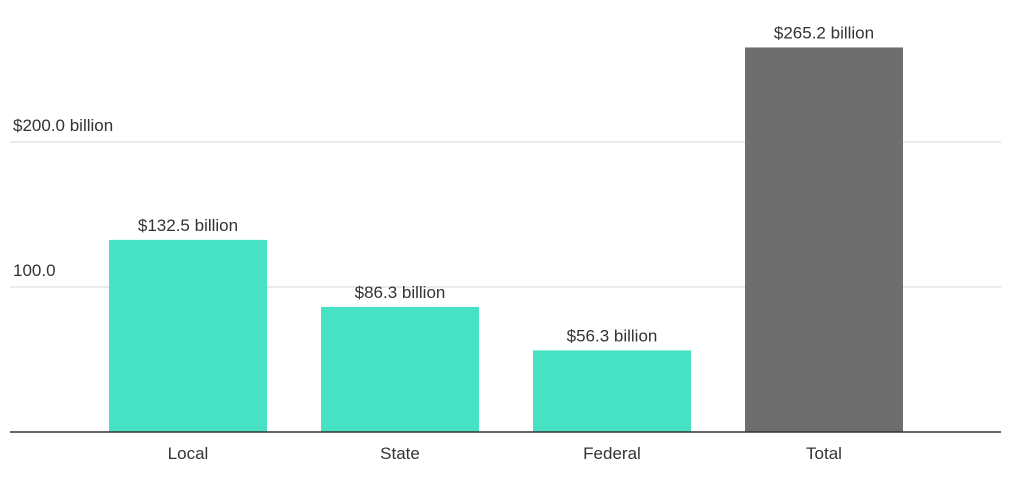 This screenshot has height=480, width=1024. What do you see at coordinates (824, 240) in the screenshot?
I see `bar-total` at bounding box center [824, 240].